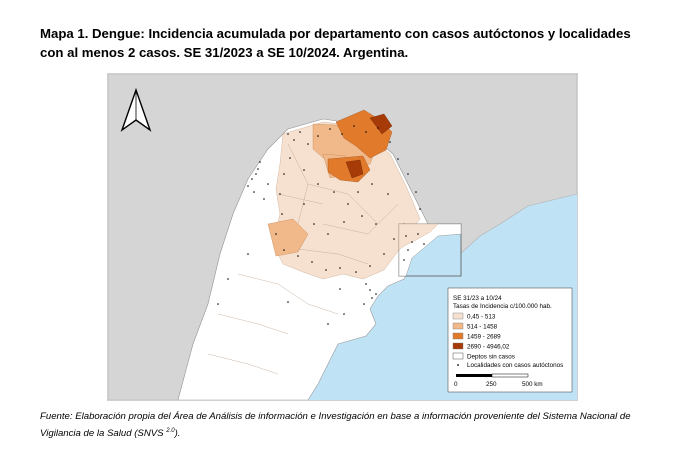 The height and width of the screenshot is (450, 681). What do you see at coordinates (491, 357) in the screenshot?
I see `legend-label-no-cases: Deptos sin casos` at bounding box center [491, 357].